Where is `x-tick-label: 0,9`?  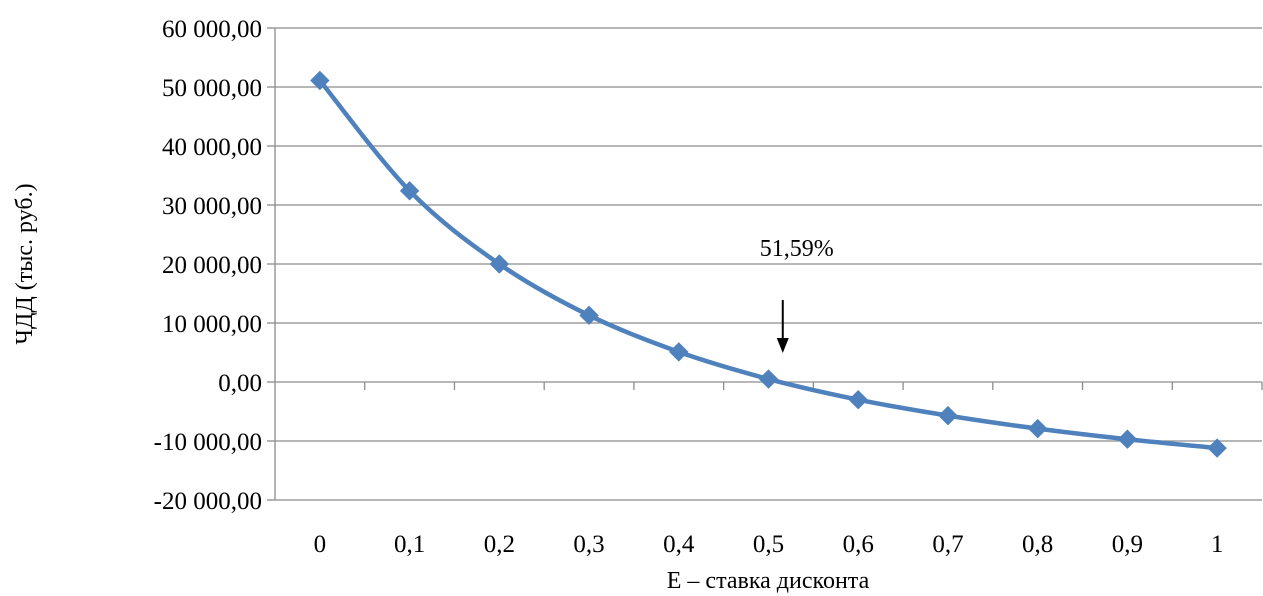
x-tick-label: 0,9 is located at coordinates (1127, 544).